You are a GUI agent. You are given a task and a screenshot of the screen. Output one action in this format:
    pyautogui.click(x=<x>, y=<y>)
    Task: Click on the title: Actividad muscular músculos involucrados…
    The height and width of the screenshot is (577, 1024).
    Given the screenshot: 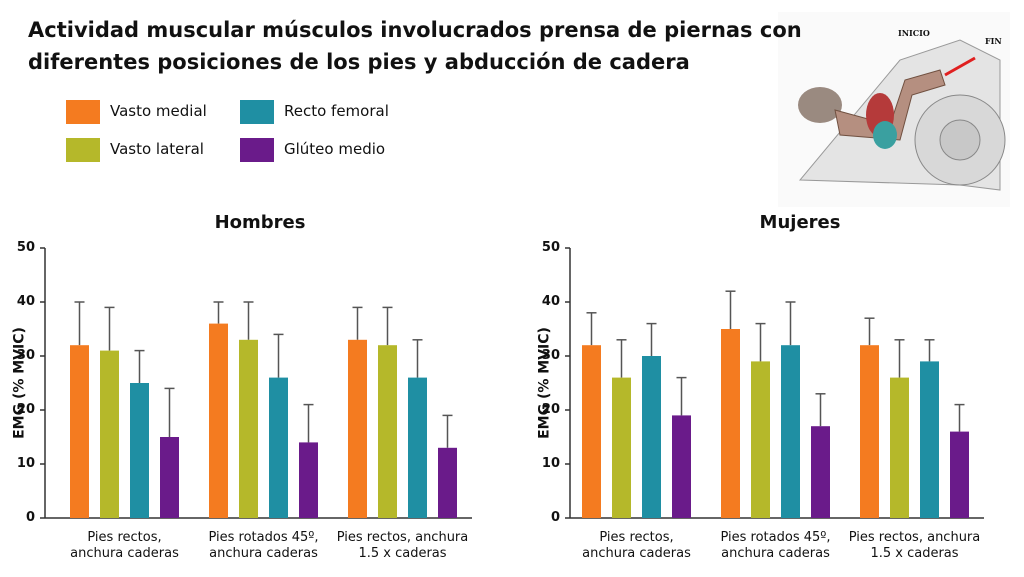 What is the action you would take?
    pyautogui.click(x=415, y=46)
    